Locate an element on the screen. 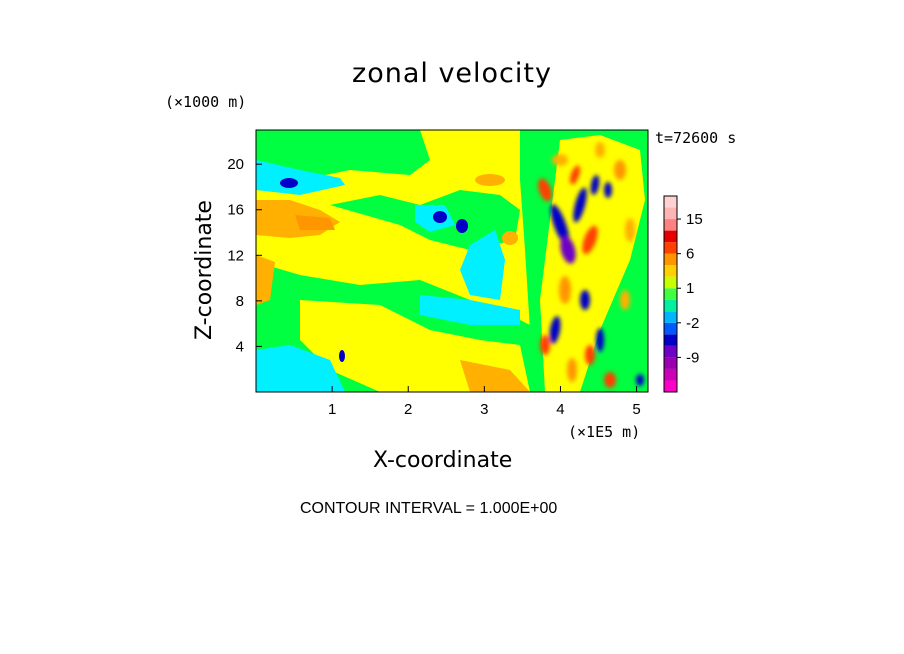  colorbar-tick-label: 15 is located at coordinates (694, 219).